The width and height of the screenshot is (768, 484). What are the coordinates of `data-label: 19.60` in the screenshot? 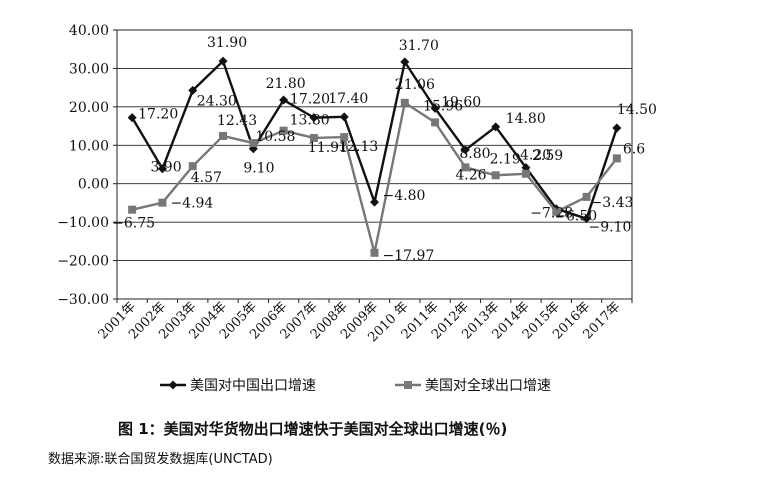 It's located at (461, 102).